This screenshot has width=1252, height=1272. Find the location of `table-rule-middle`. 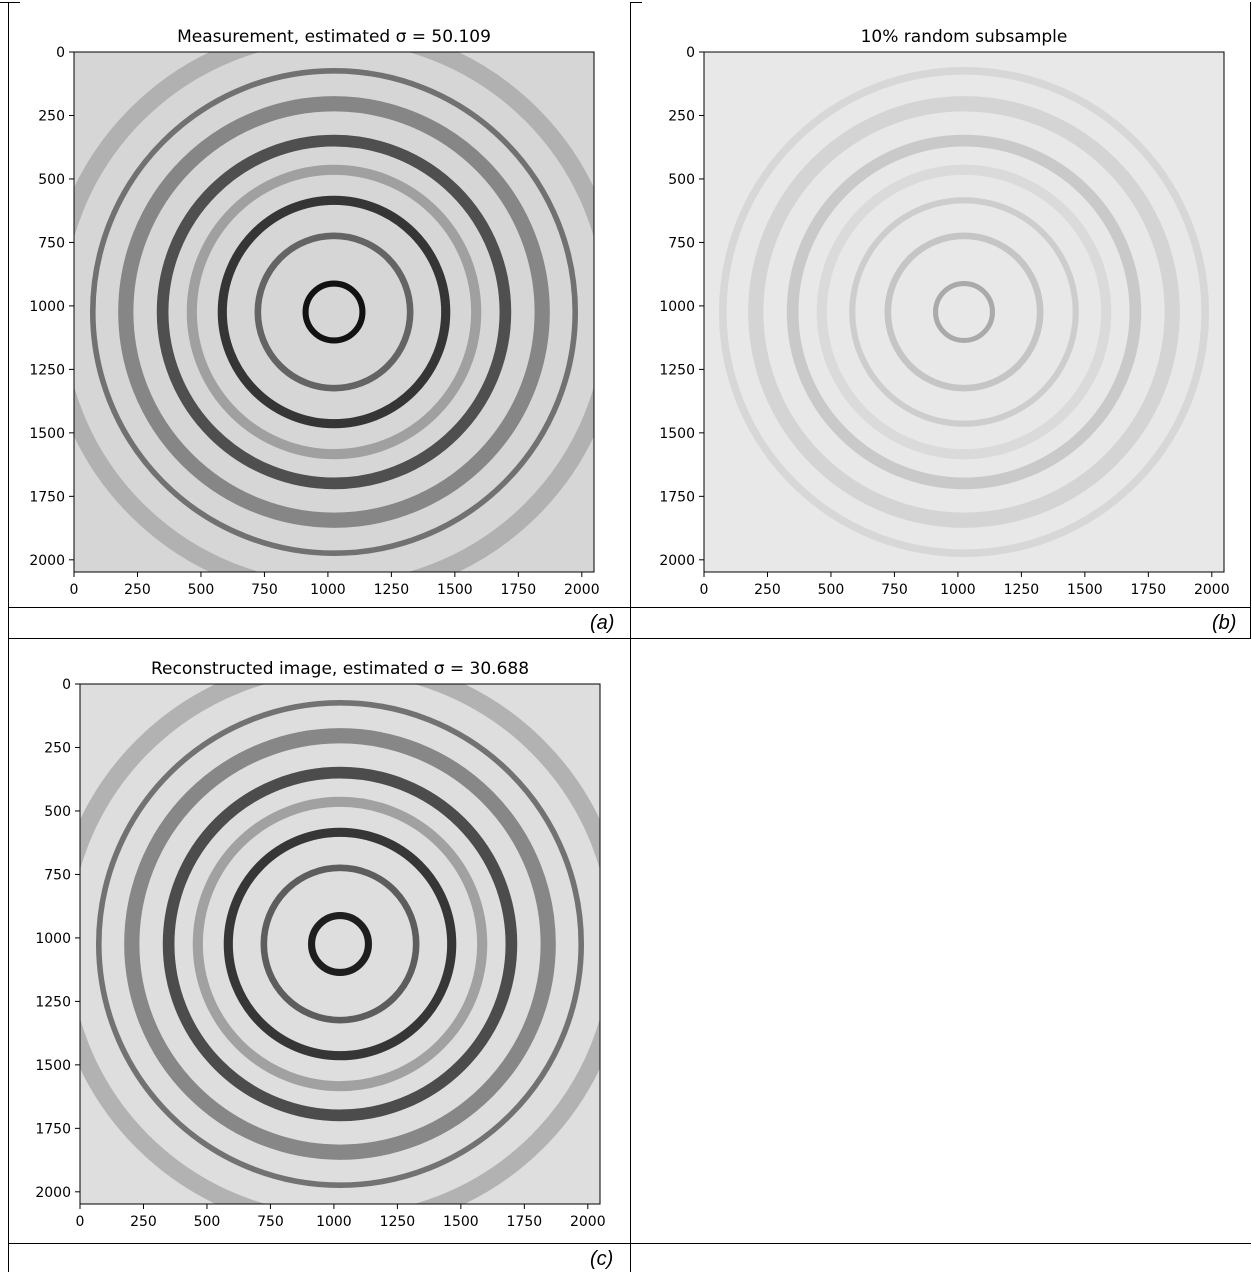

table-rule-middle is located at coordinates (630, 637).